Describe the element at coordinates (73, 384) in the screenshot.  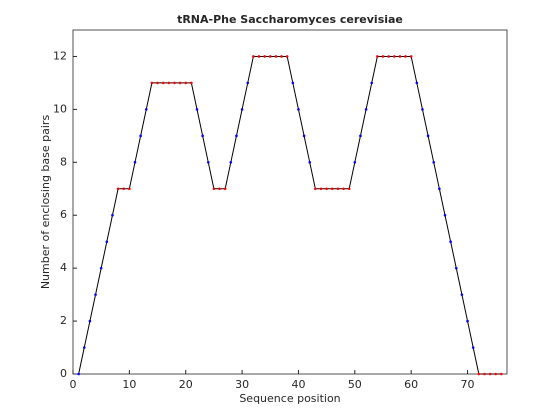
I see `x-tick-label: 0` at that location.